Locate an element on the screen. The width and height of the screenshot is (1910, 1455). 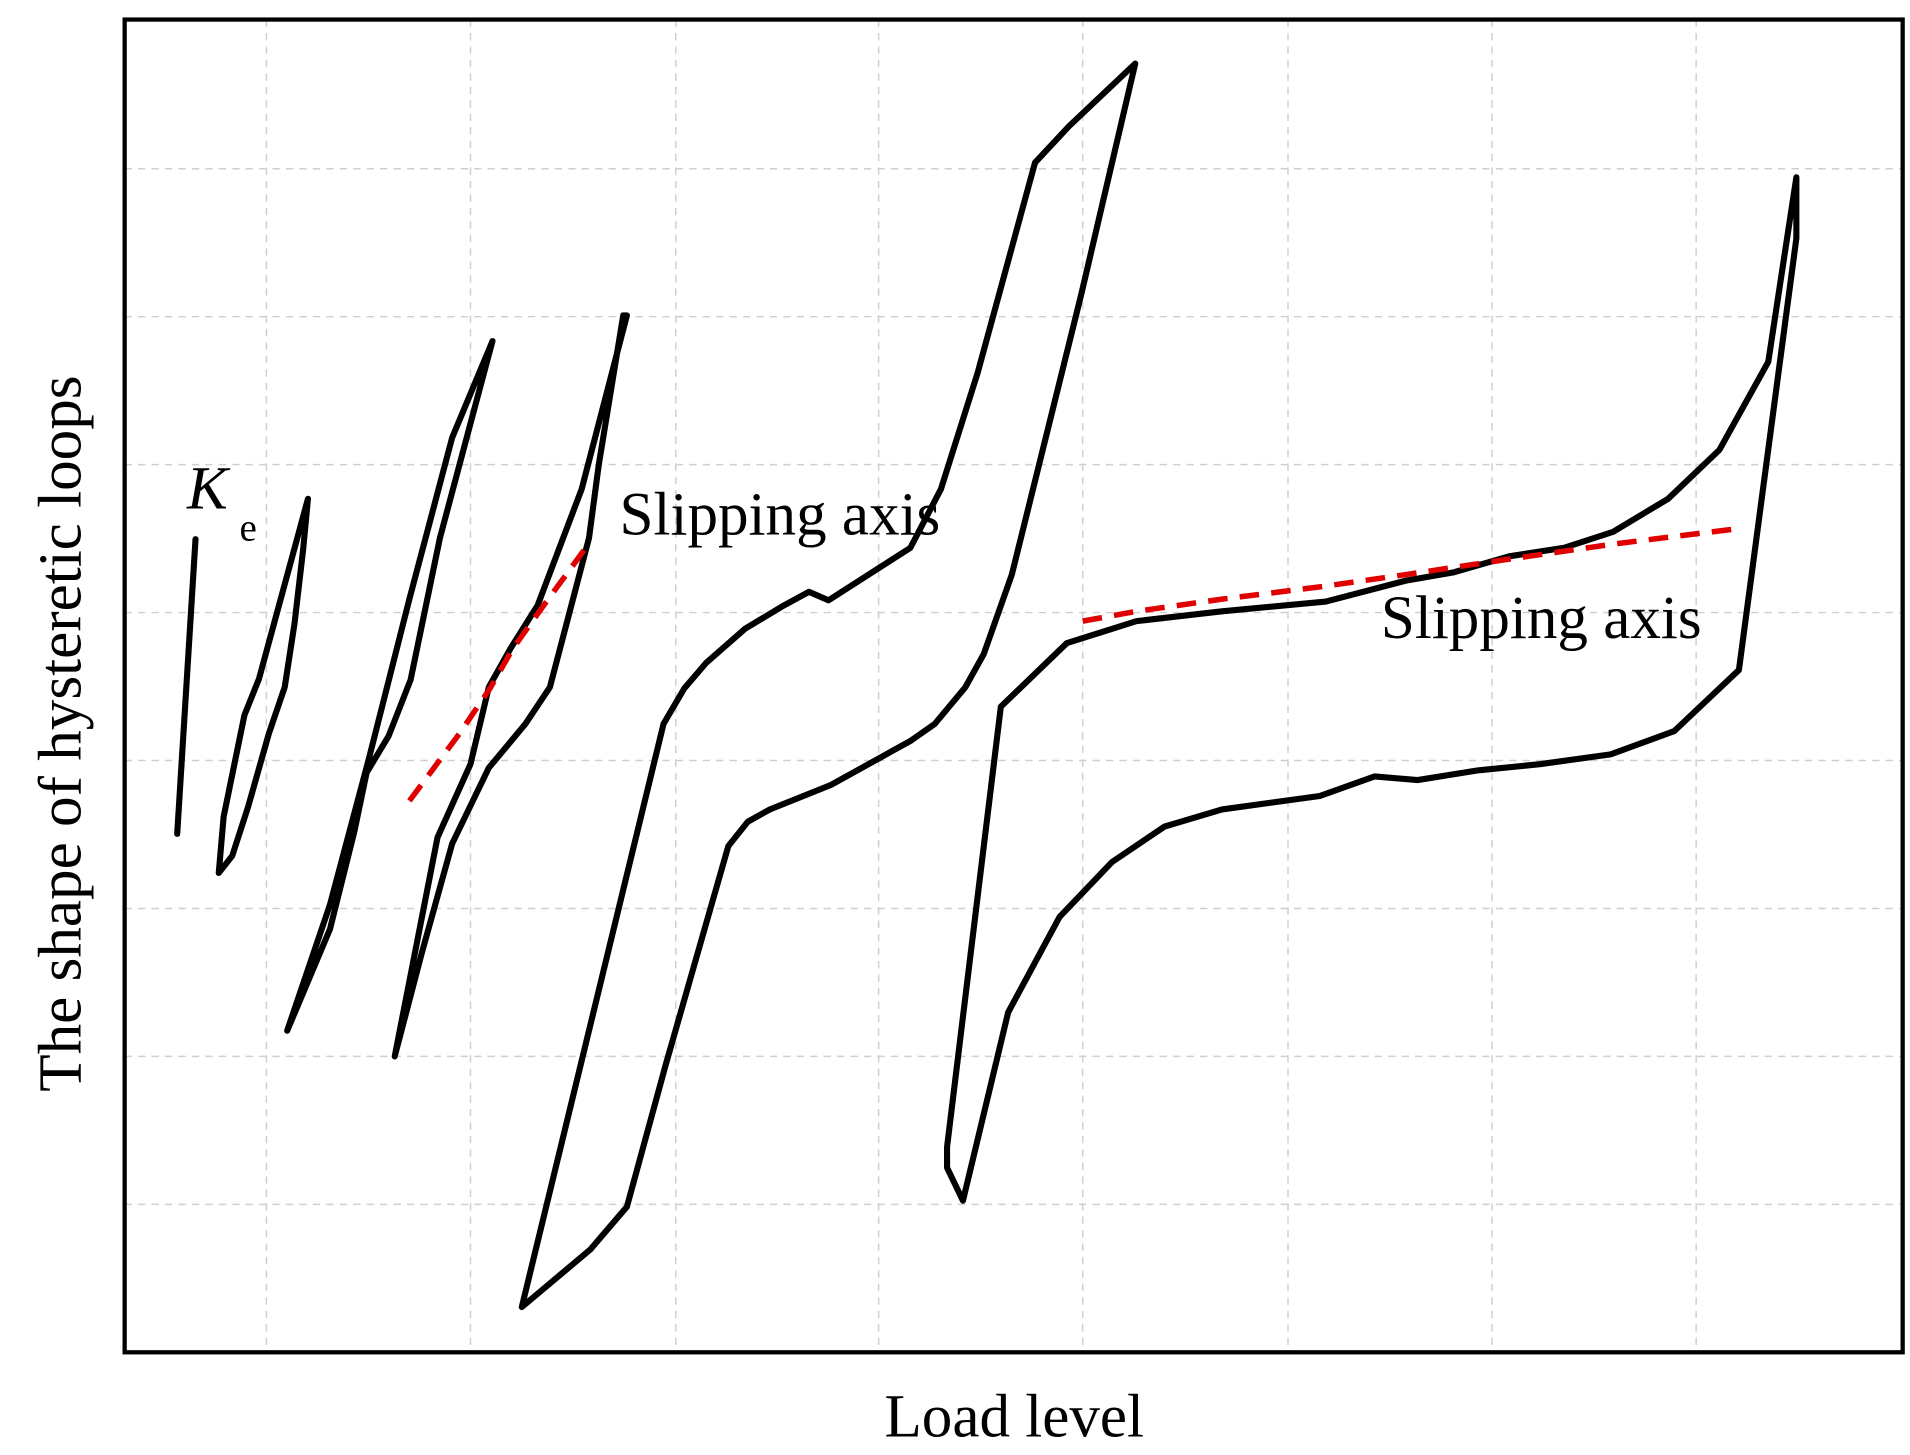
y-axis-label: The shape of hysteretic loops is located at coordinates (61, 733).